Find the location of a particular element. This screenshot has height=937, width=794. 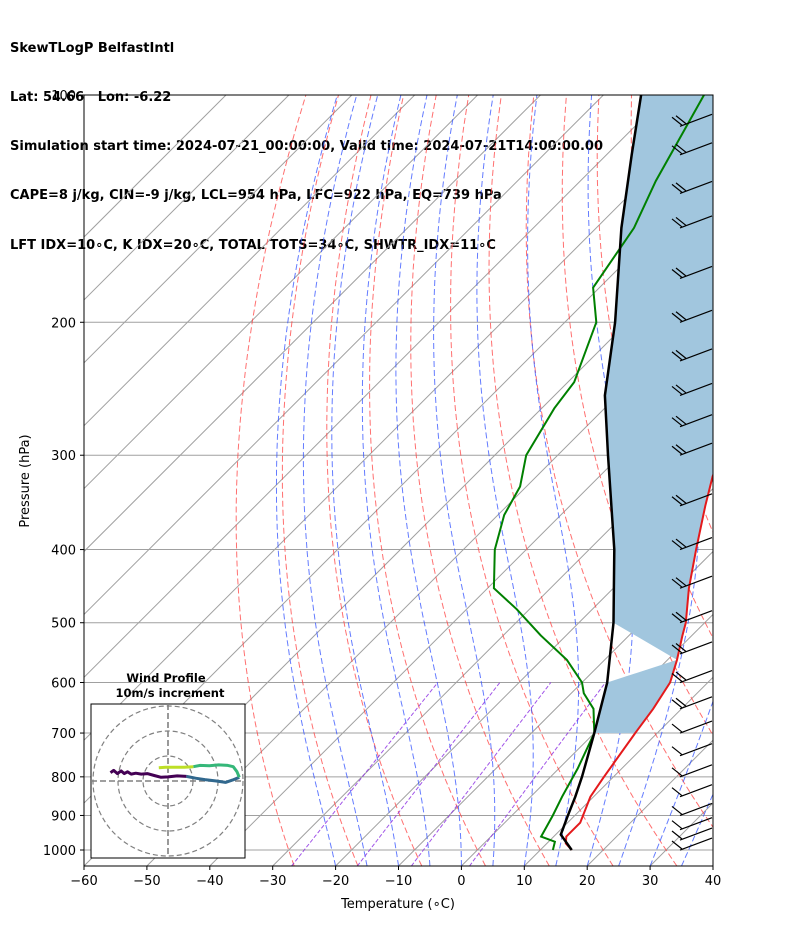

cape-shading is located at coordinates (658, 377).